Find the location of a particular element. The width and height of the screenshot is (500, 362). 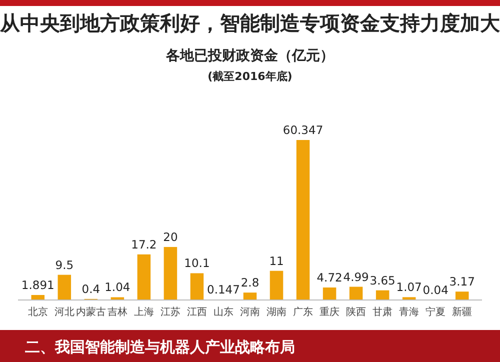

data-label: 0.147 is located at coordinates (223, 289).